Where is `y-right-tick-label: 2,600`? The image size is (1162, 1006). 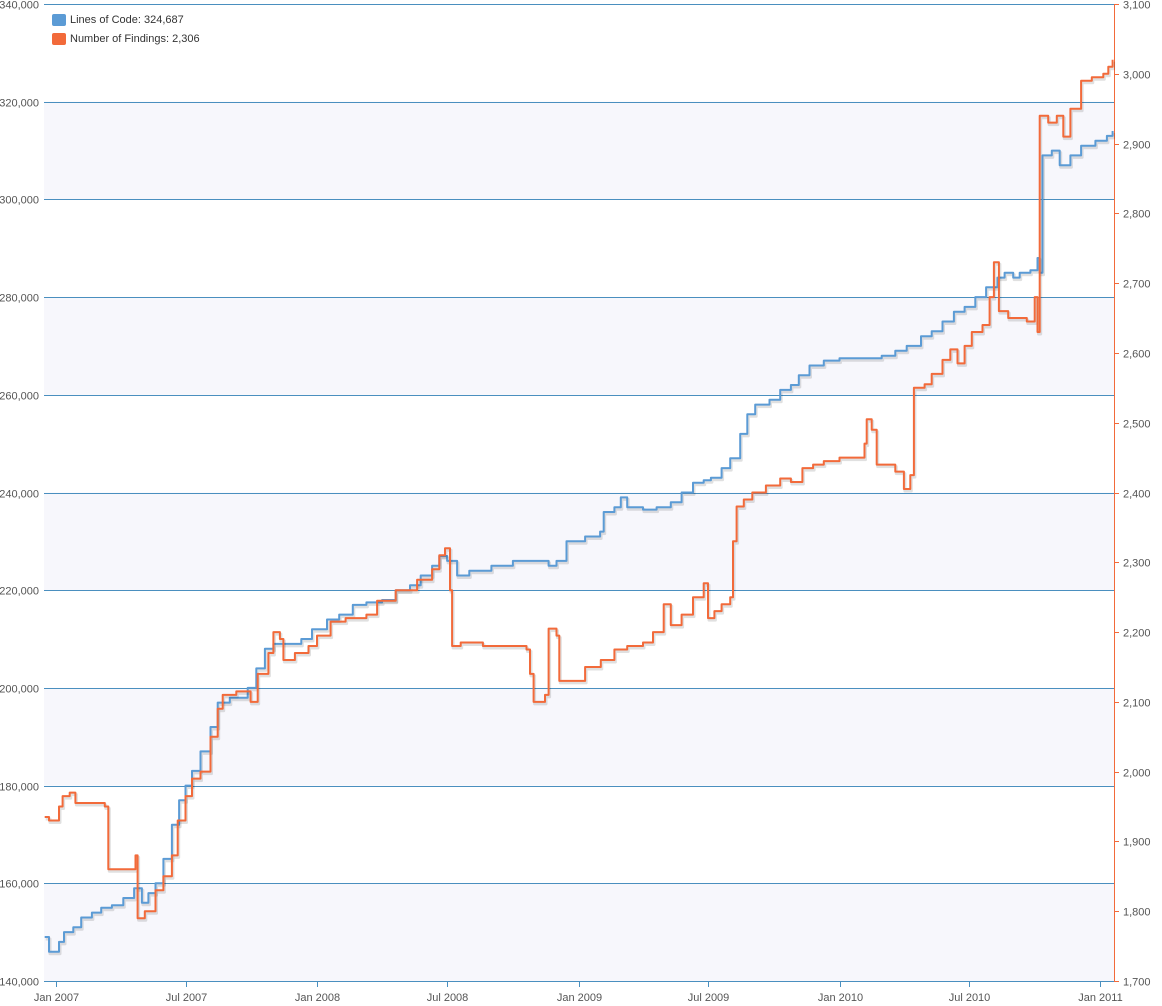
y-right-tick-label: 2,600 is located at coordinates (1137, 355).